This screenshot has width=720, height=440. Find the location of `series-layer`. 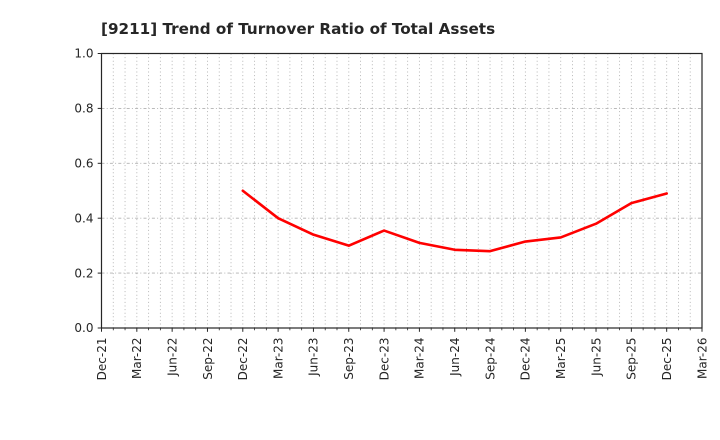

series-layer is located at coordinates (454, 221).